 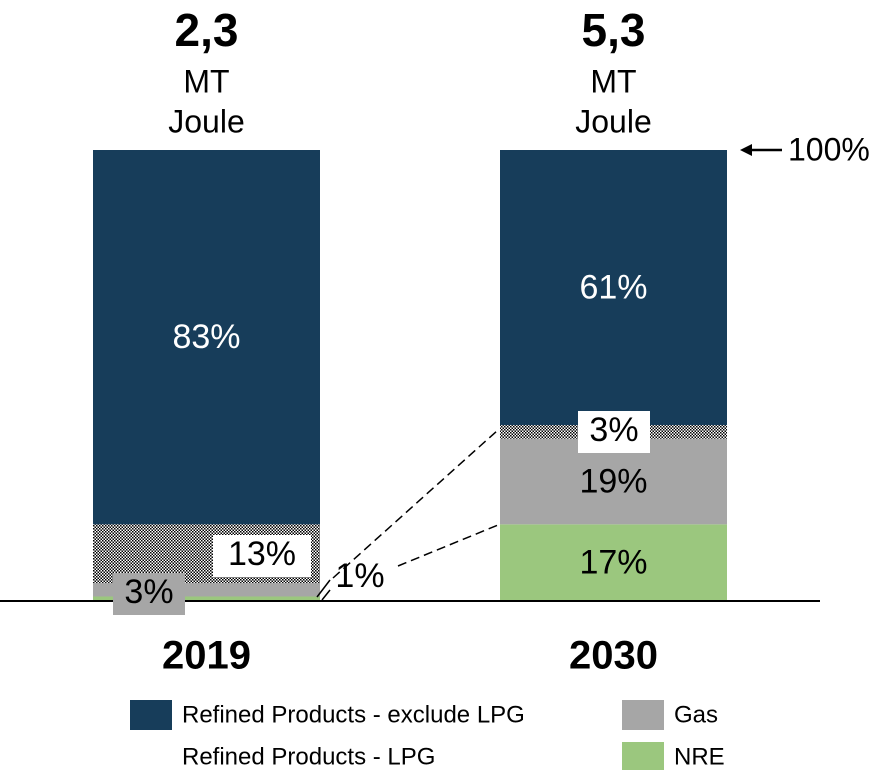 I want to click on legend-label: Refined Products - LPG, so click(x=308, y=756).